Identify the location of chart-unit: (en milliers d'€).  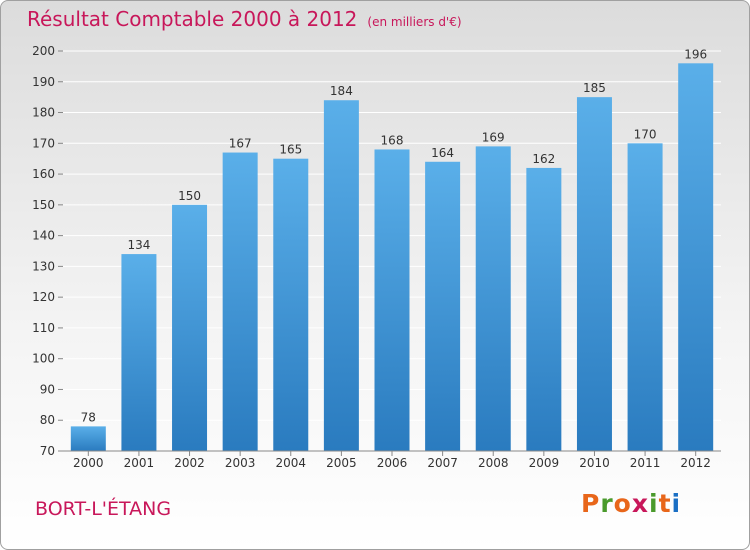
(414, 22).